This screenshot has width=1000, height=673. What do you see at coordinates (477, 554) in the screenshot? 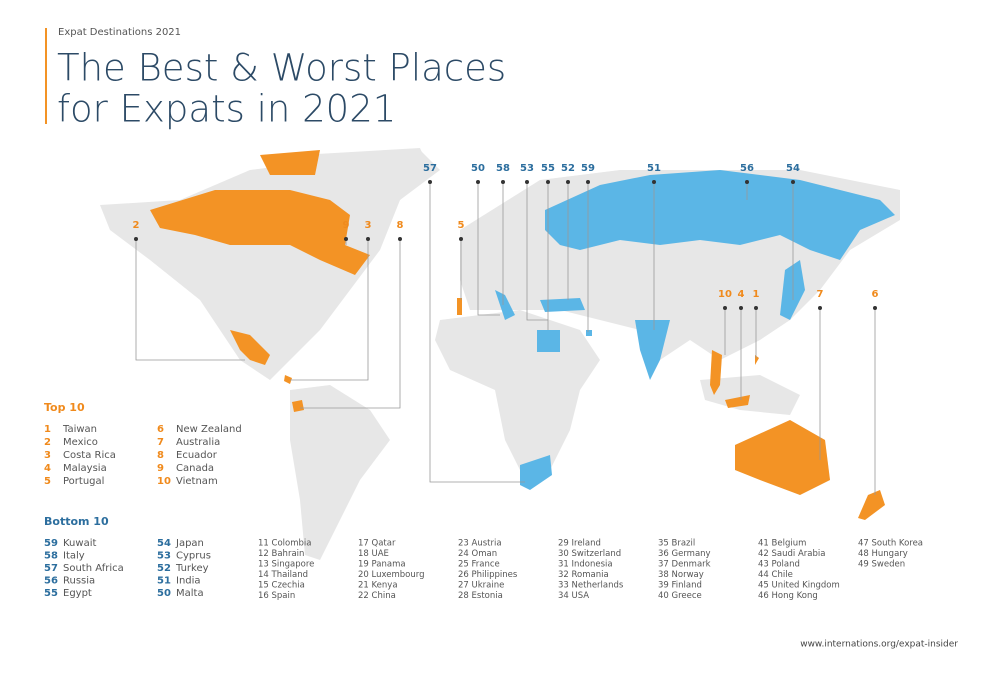
I see `ranked-country: 24 Oman` at bounding box center [477, 554].